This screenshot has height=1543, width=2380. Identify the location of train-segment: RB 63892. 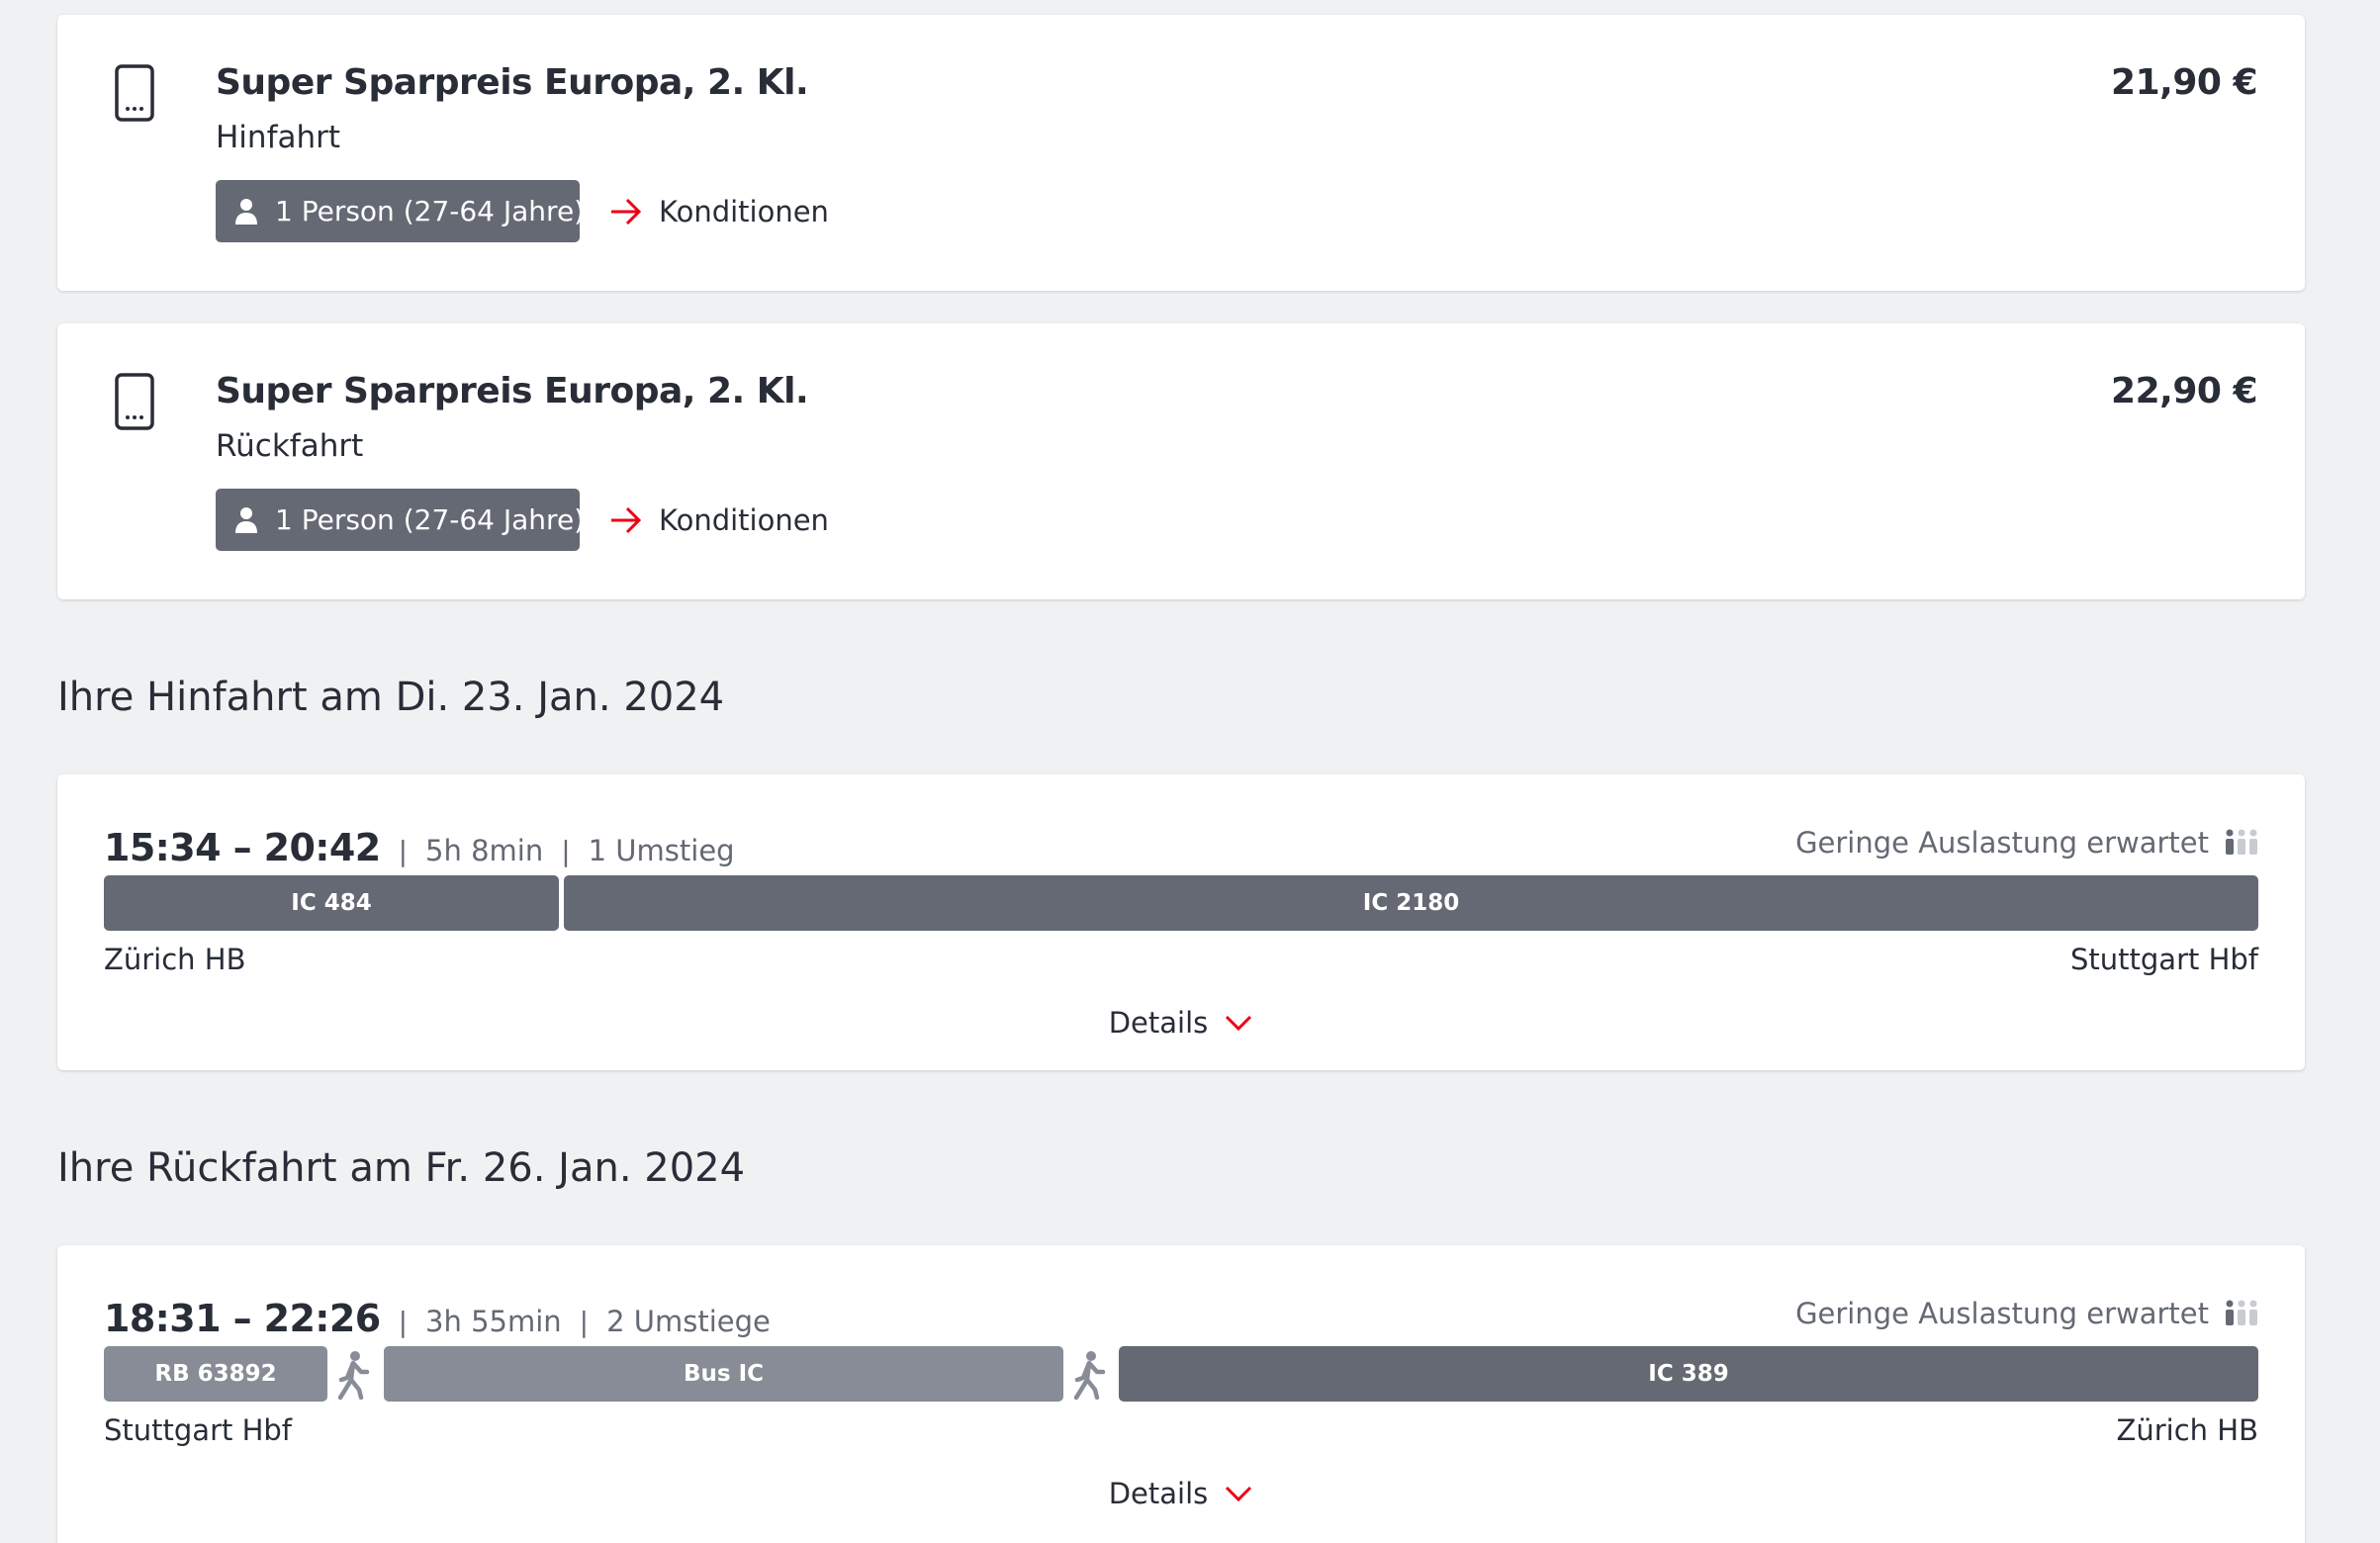
(215, 1374).